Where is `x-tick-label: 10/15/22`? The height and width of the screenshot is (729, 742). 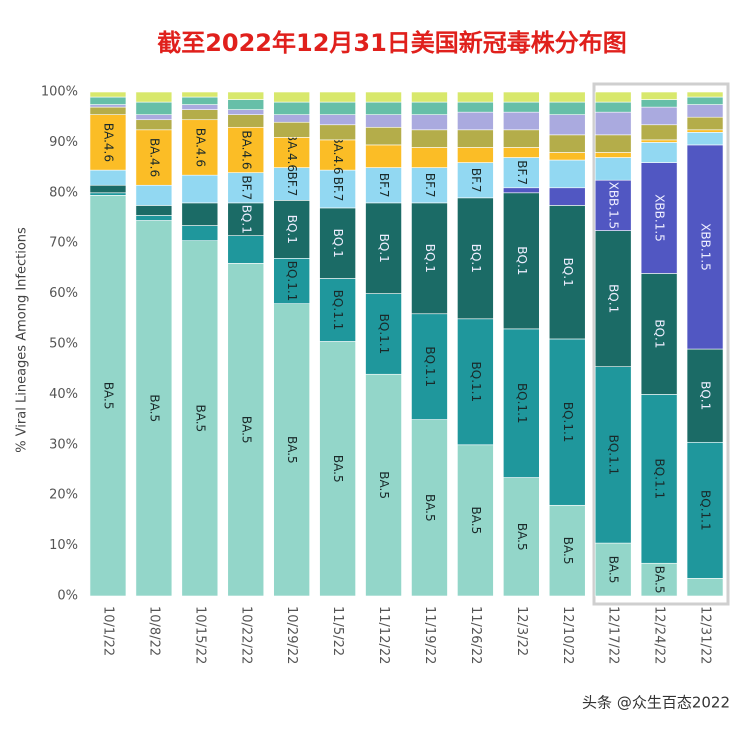 x-tick-label: 10/15/22 is located at coordinates (199, 635).